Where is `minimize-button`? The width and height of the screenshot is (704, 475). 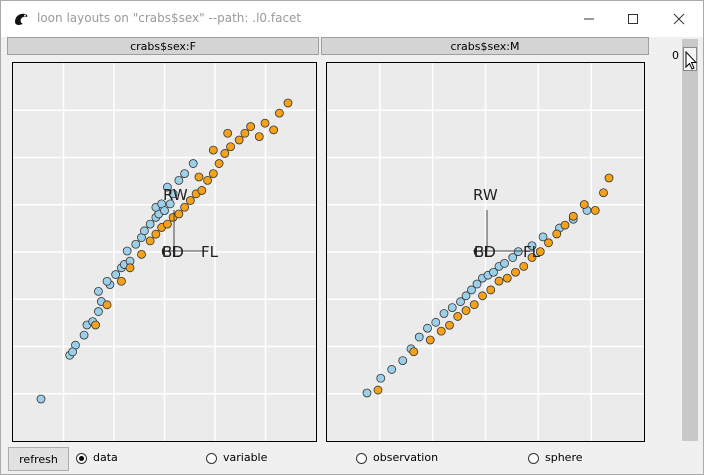 minimize-button is located at coordinates (589, 19).